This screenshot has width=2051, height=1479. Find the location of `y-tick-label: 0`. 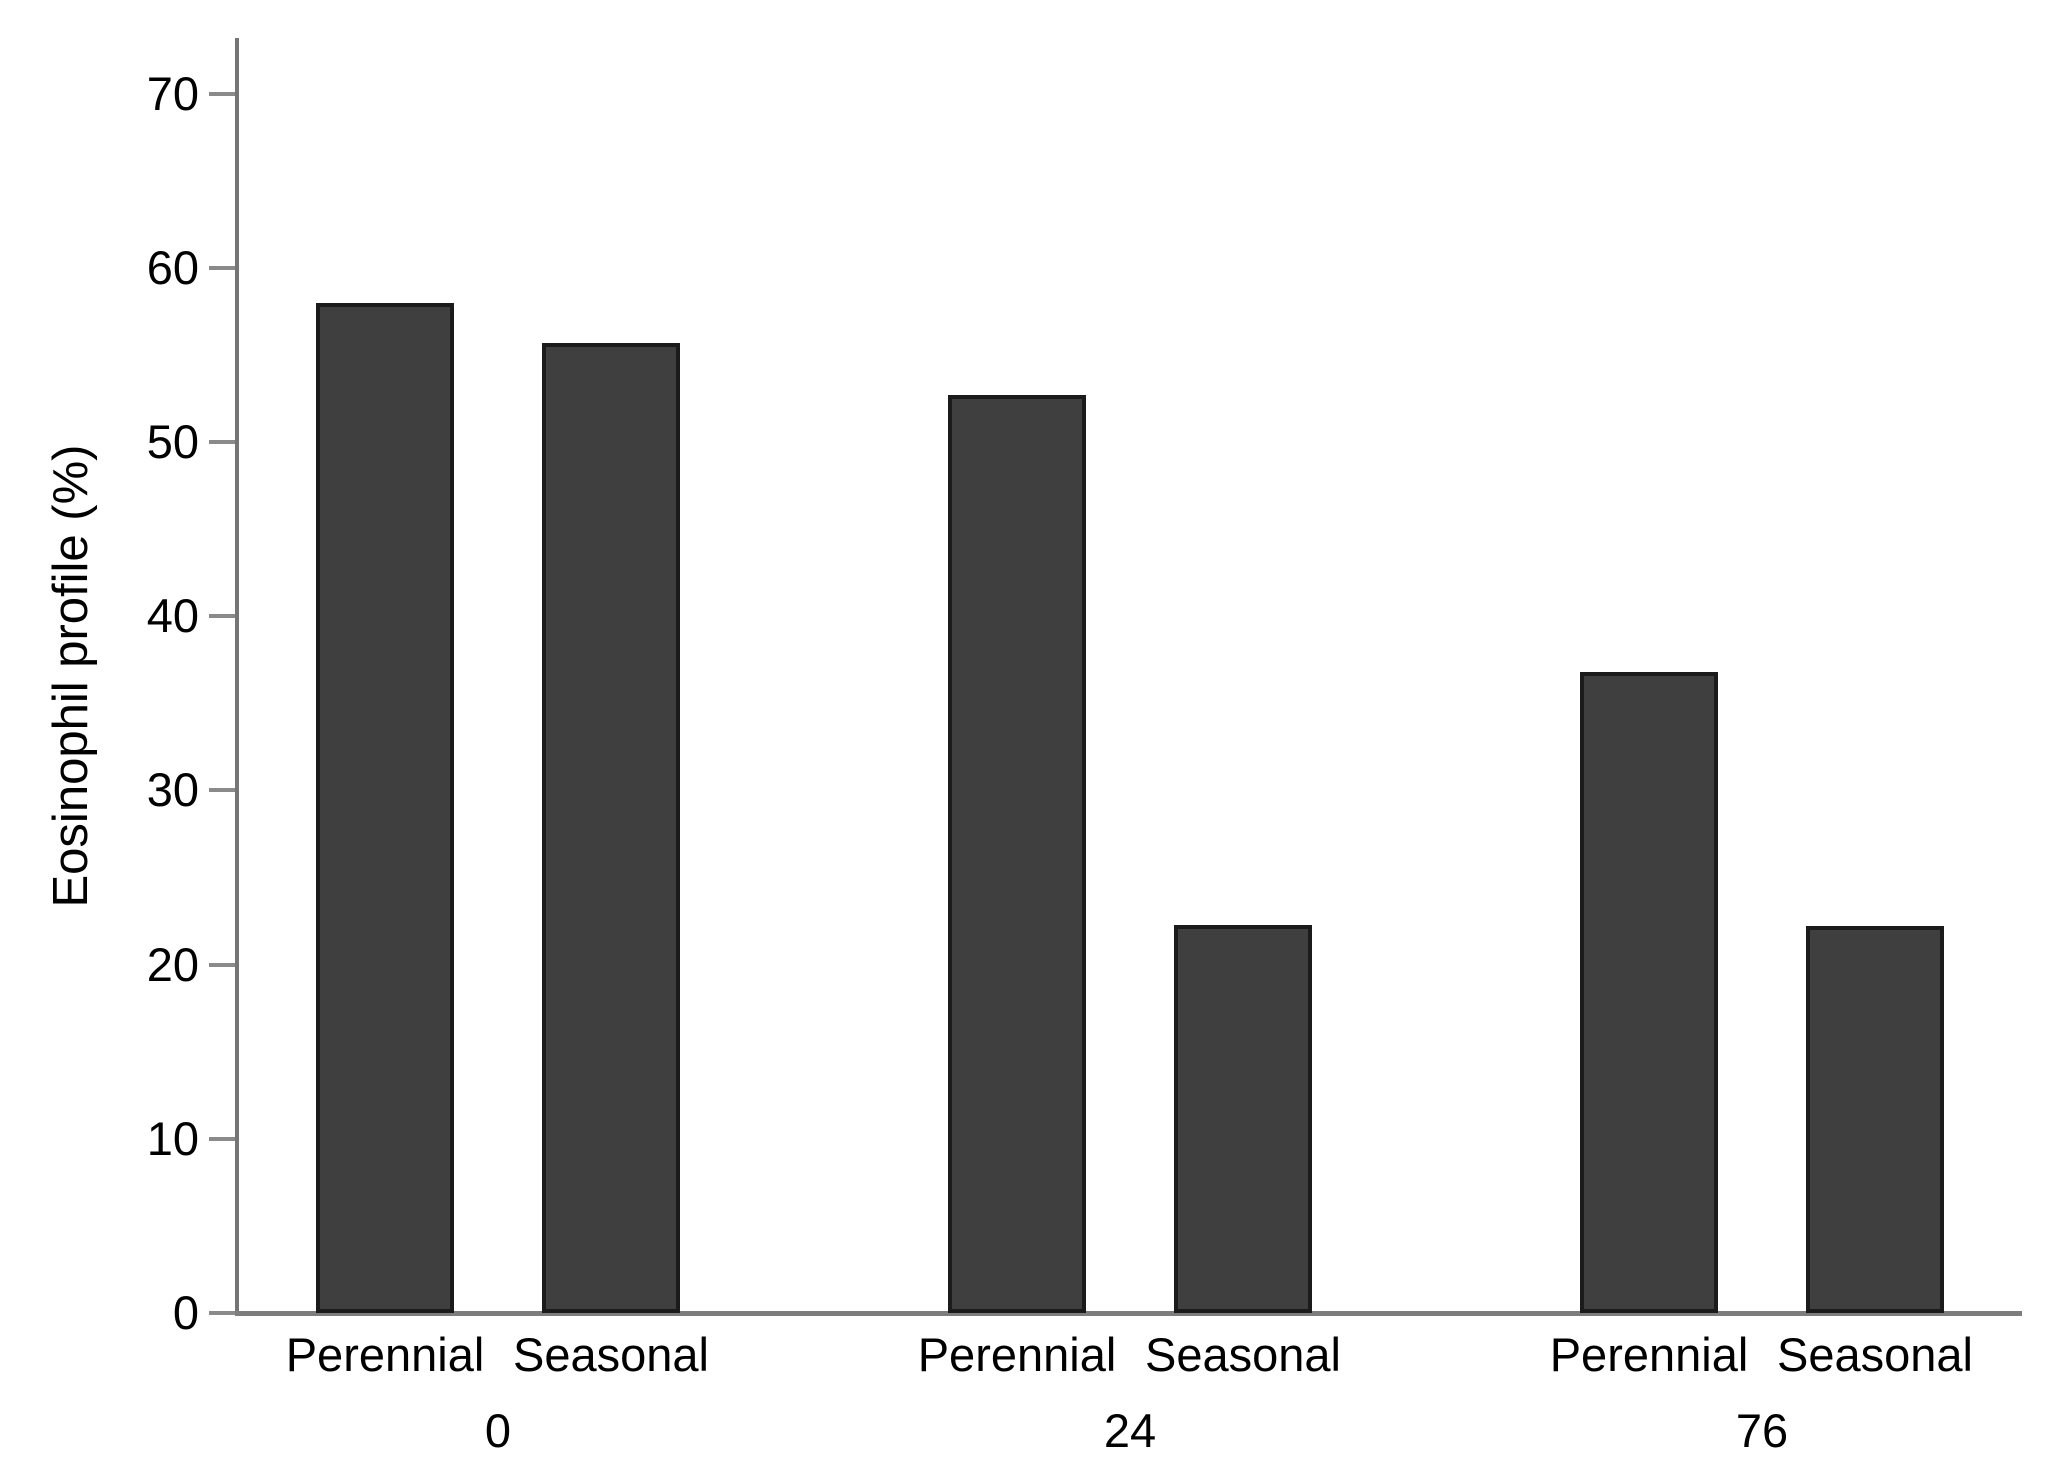

y-tick-label: 0 is located at coordinates (185, 1312).